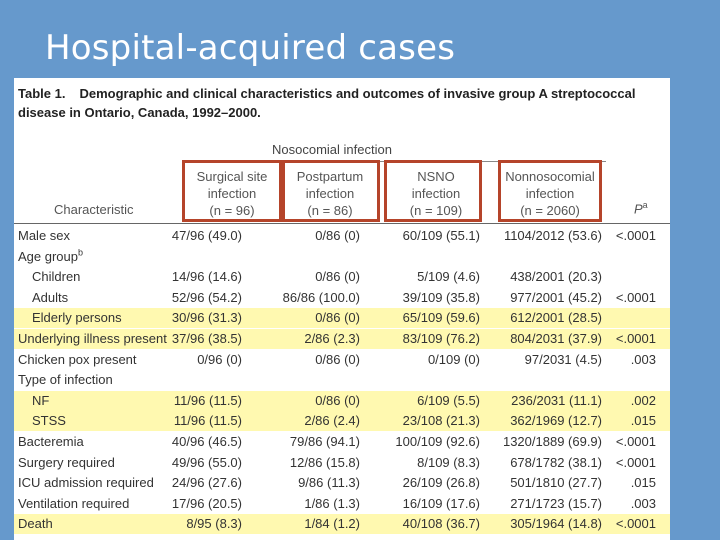 This screenshot has height=540, width=720. I want to click on table-cell: 52/96 (54.2), so click(206, 297).